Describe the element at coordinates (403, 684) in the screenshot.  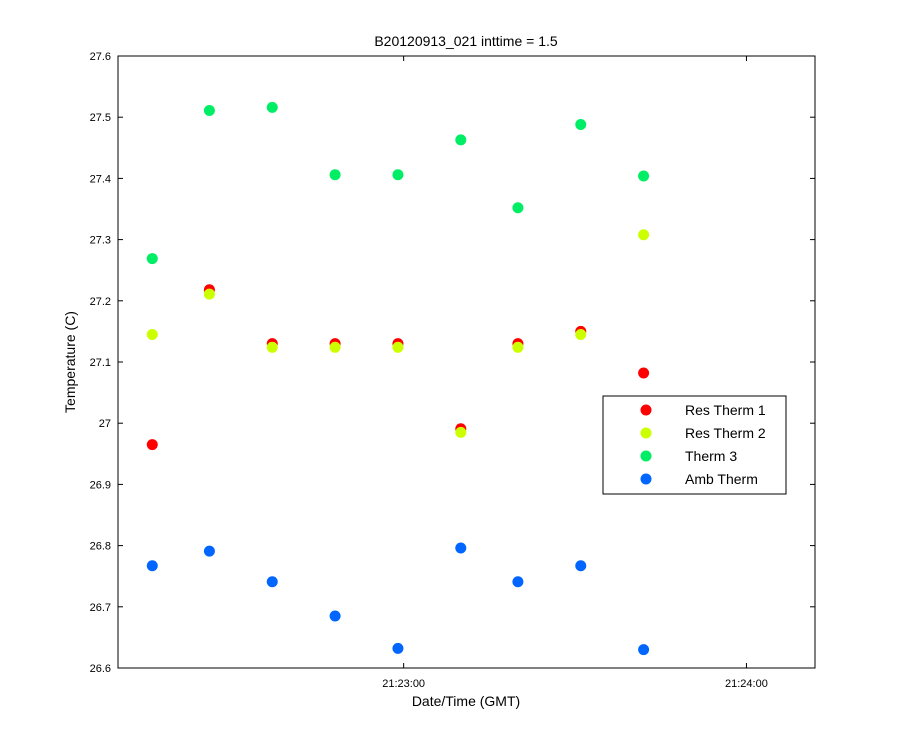
I see `x-tick-label: 21:23:00` at that location.